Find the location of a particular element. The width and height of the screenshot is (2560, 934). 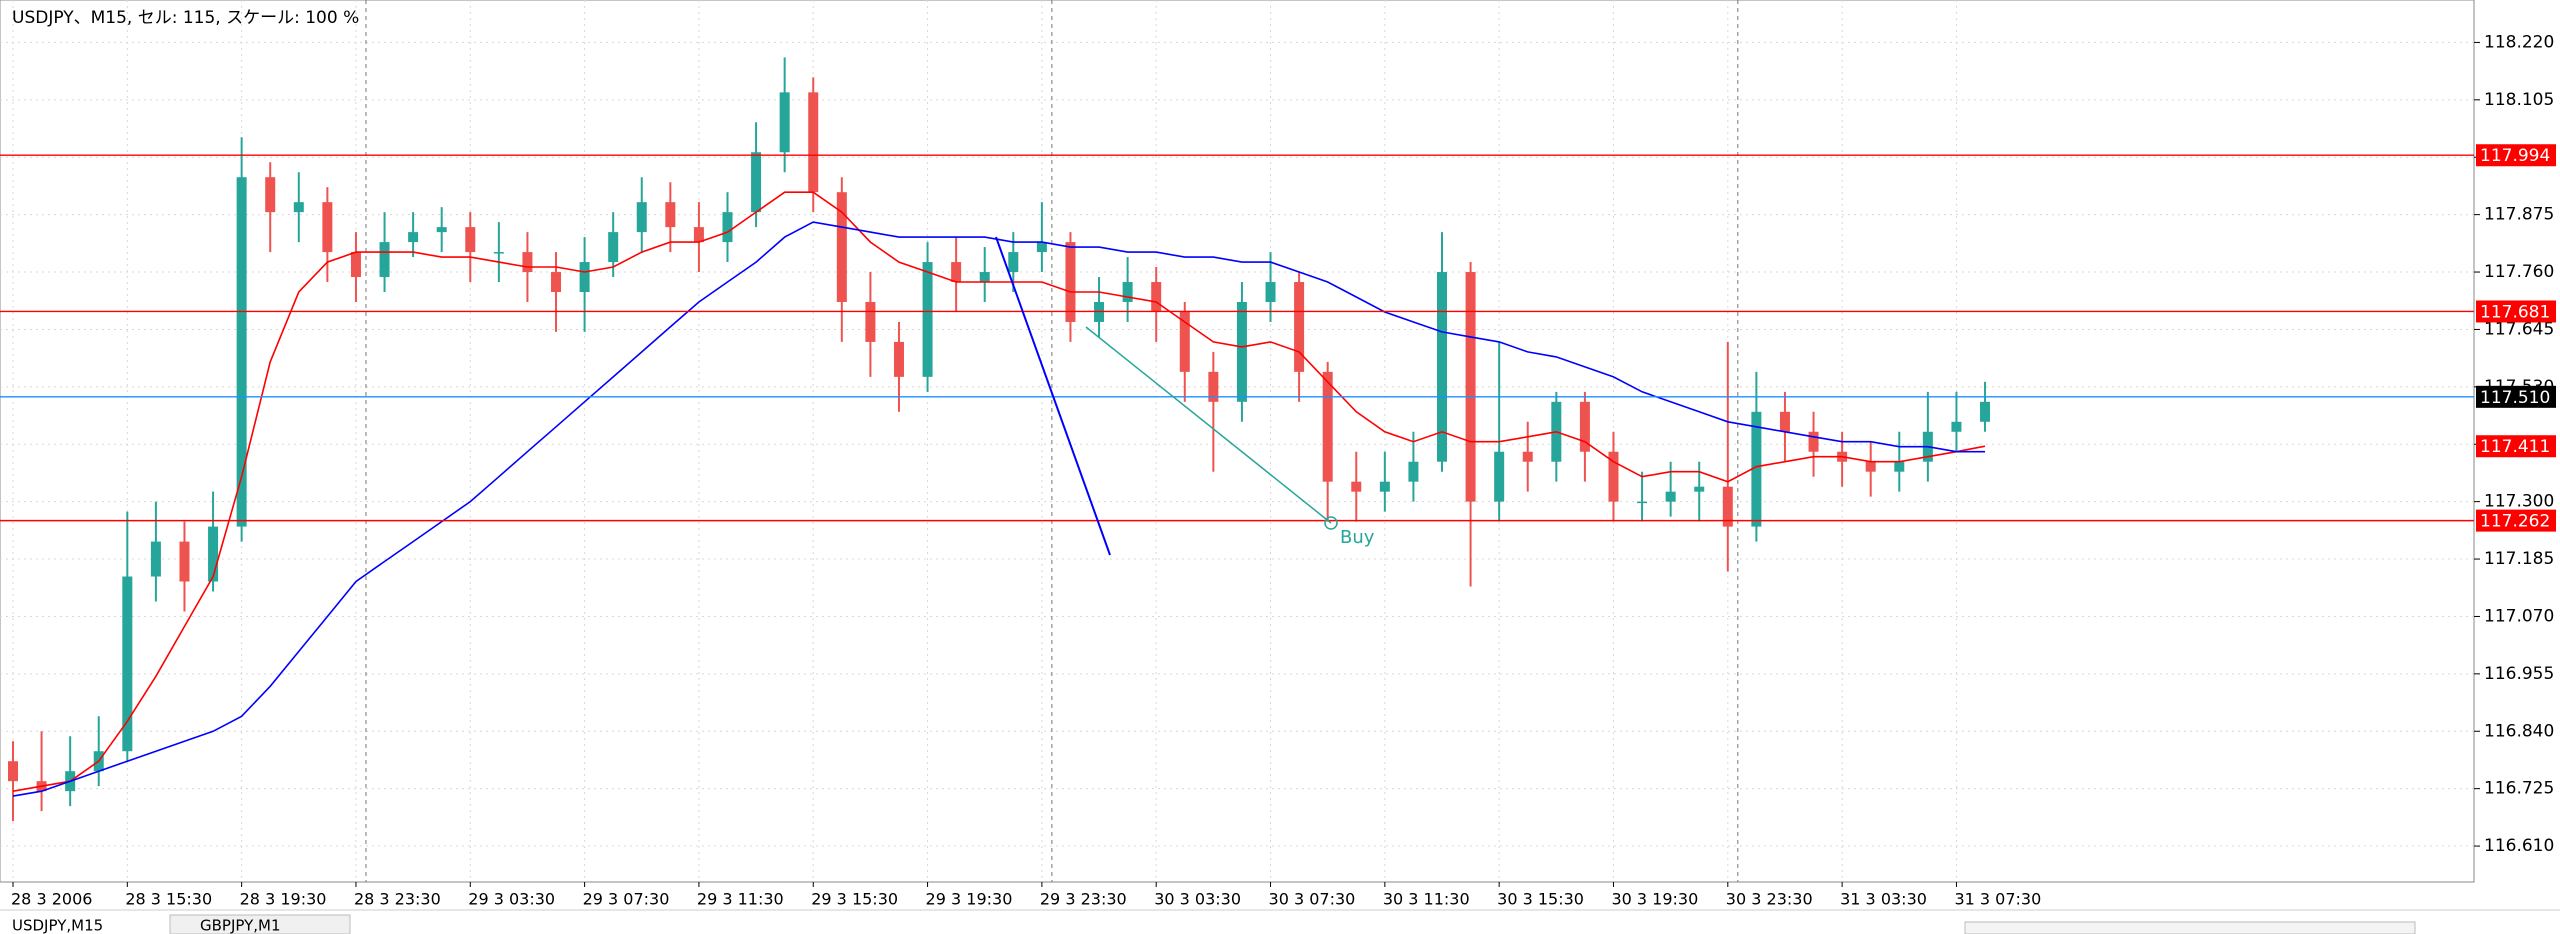

x-tick-label: 30 3 03:30 is located at coordinates (1197, 899).